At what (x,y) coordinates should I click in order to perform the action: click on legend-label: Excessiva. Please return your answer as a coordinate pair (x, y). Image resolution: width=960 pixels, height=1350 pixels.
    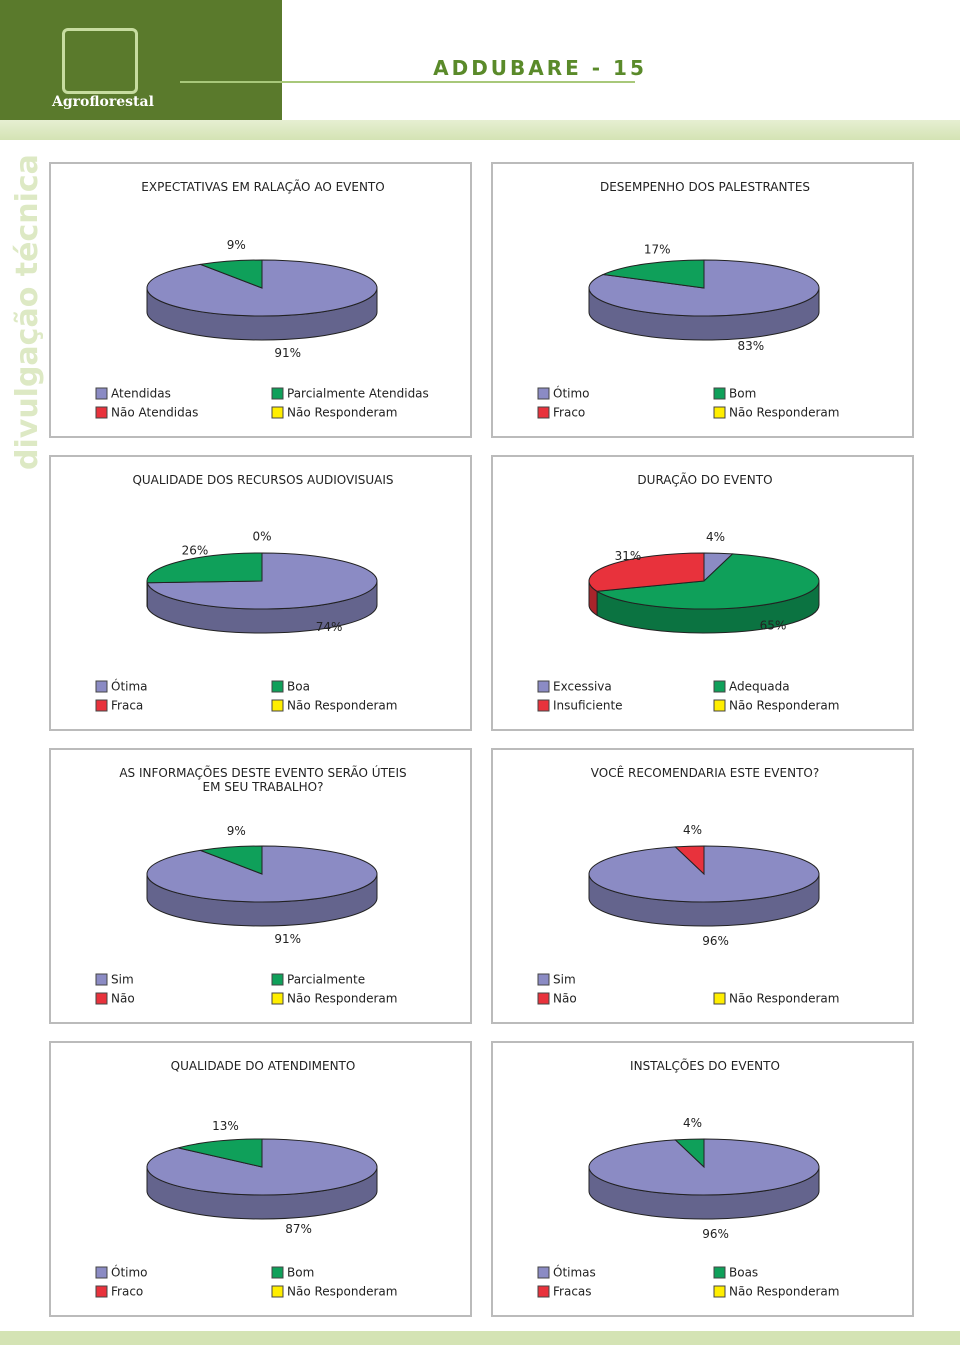
    Looking at the image, I should click on (582, 687).